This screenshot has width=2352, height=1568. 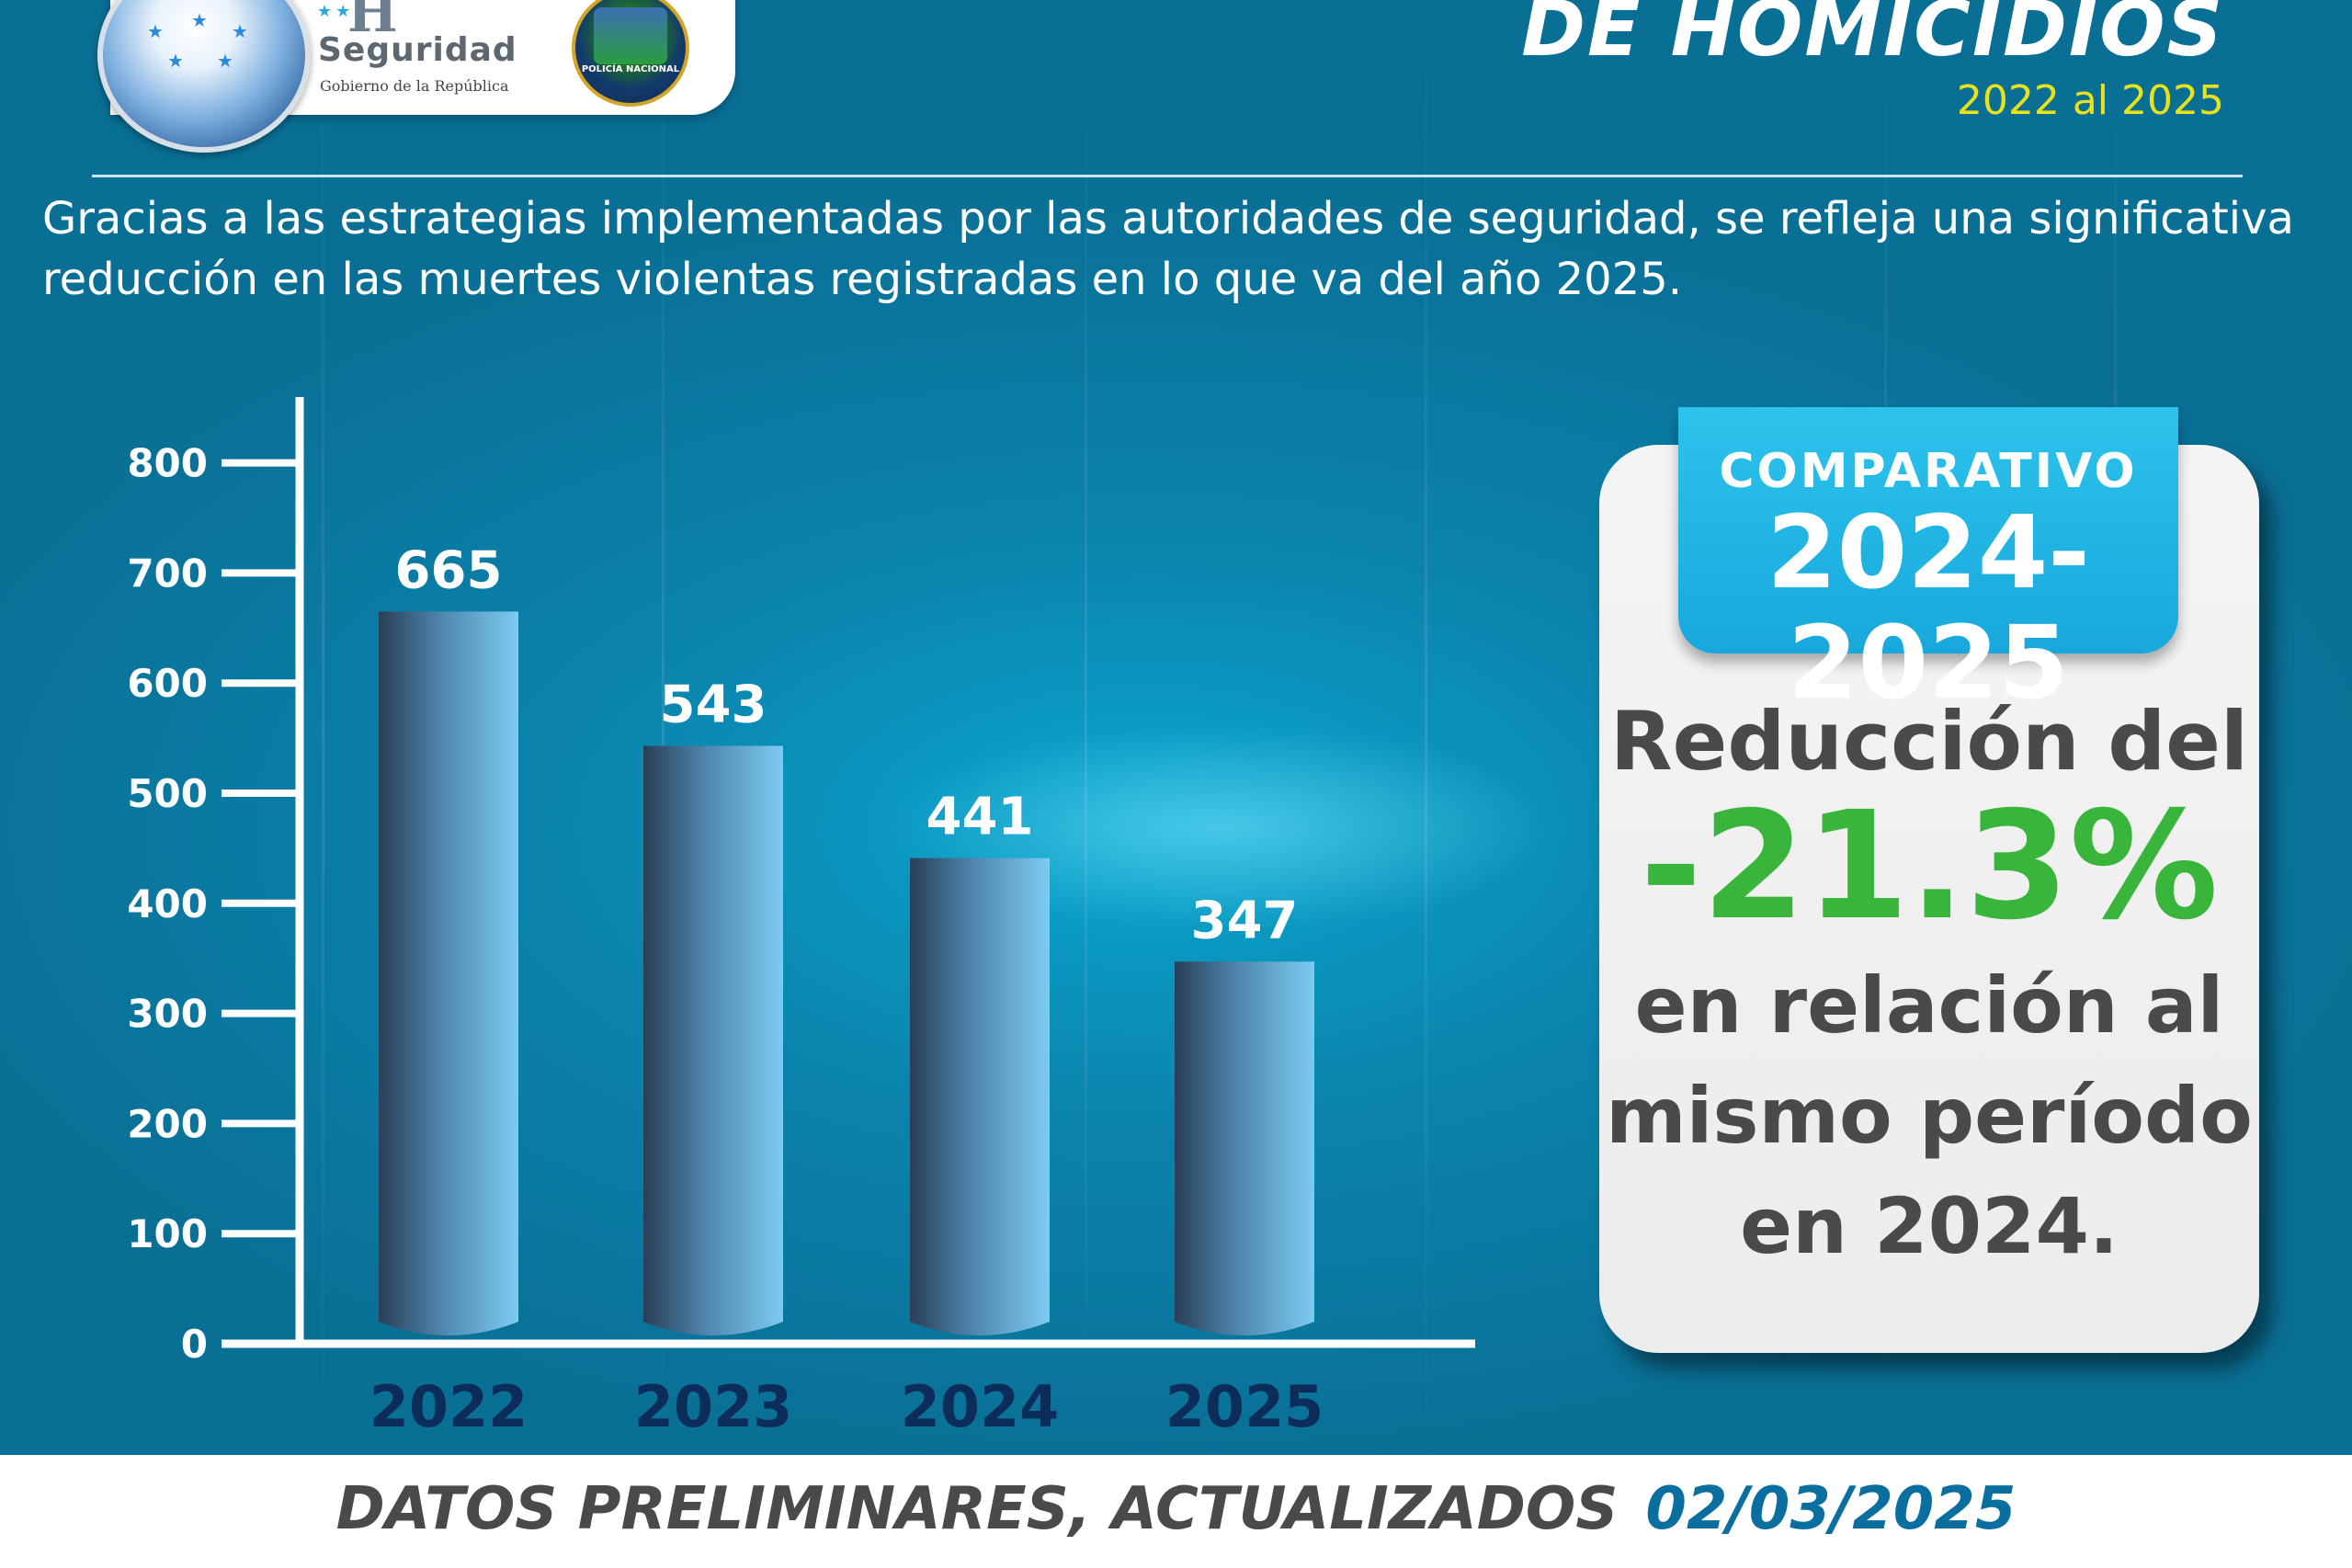 I want to click on comparison-tab-label: COMPARATIVO, so click(x=1928, y=471).